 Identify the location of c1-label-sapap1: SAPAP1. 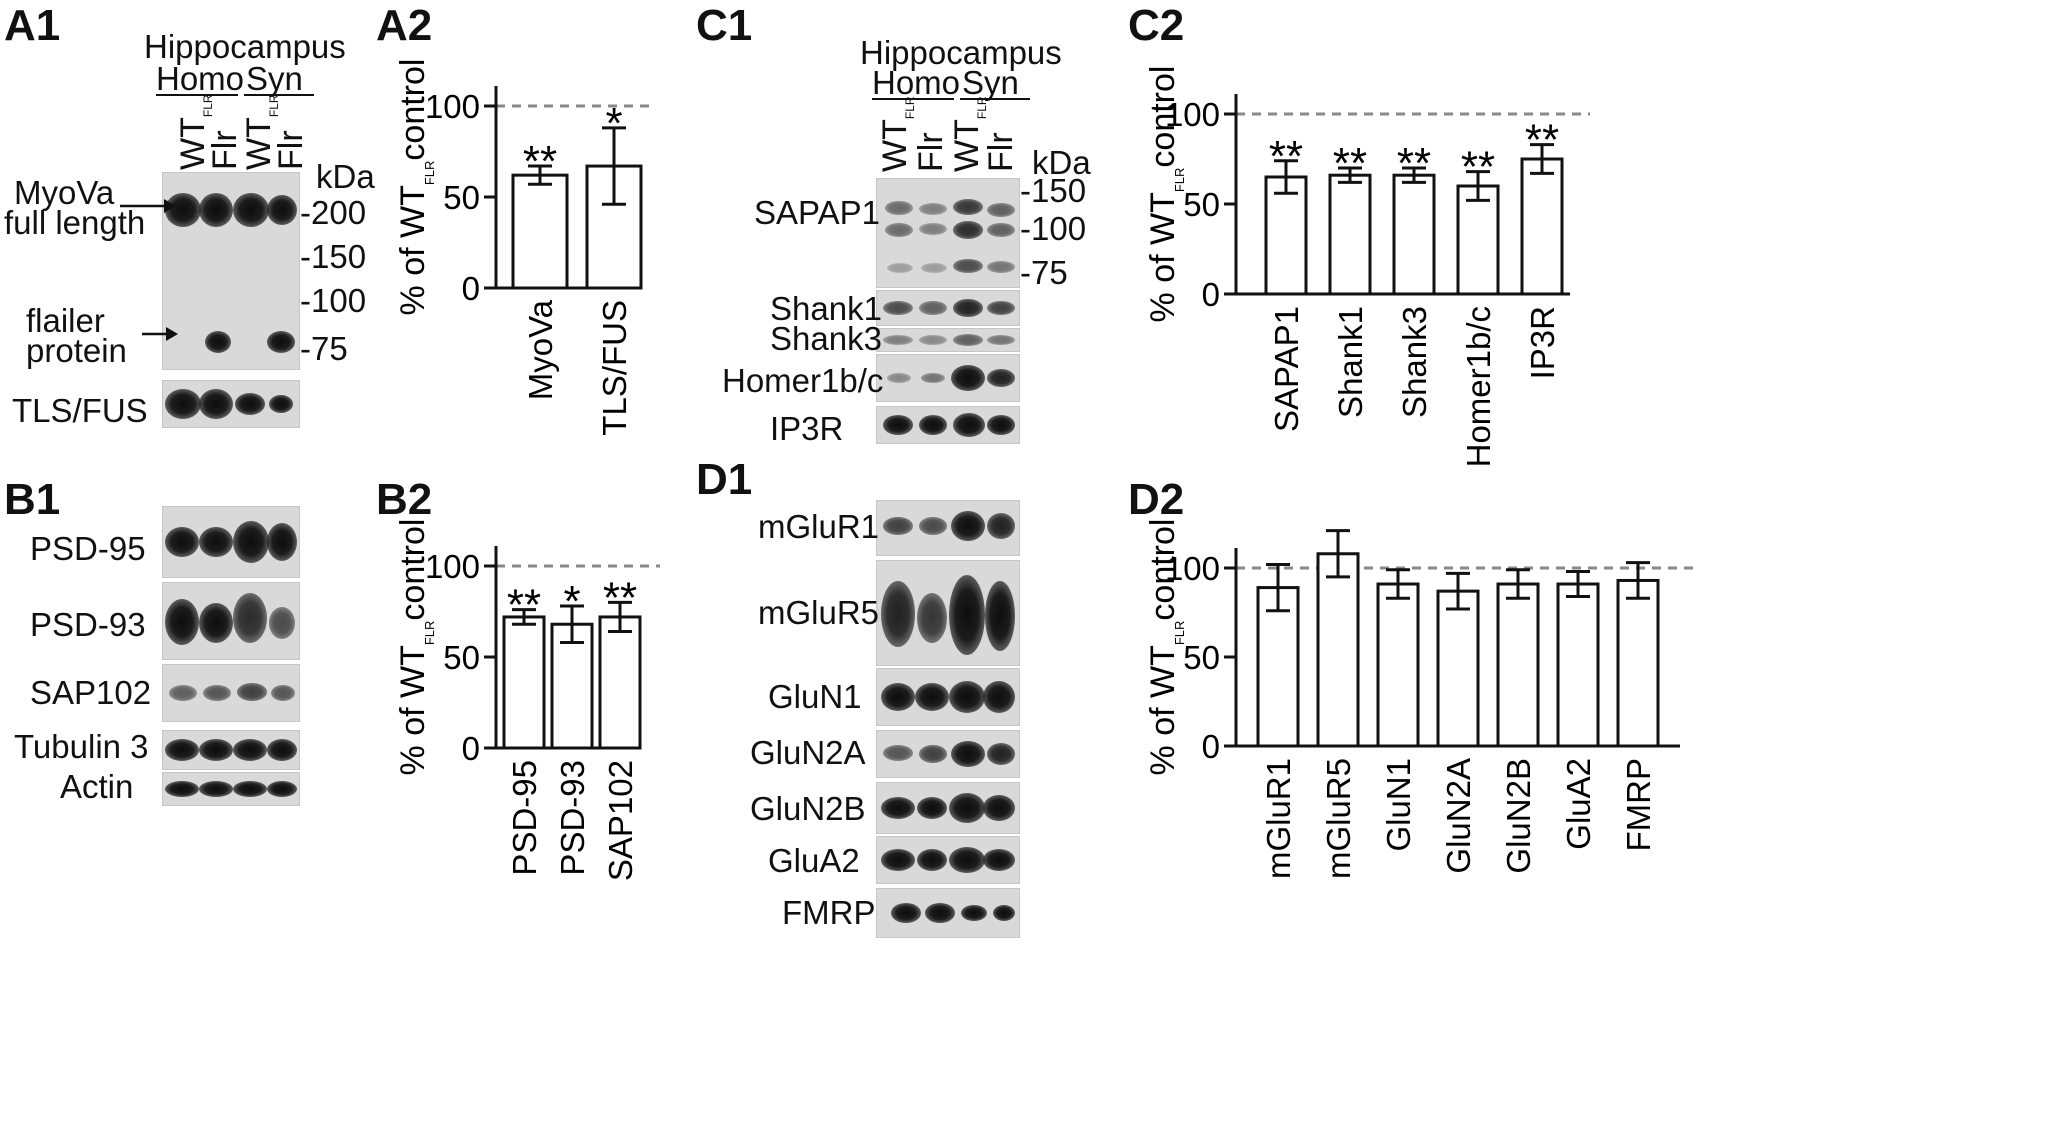
(817, 212).